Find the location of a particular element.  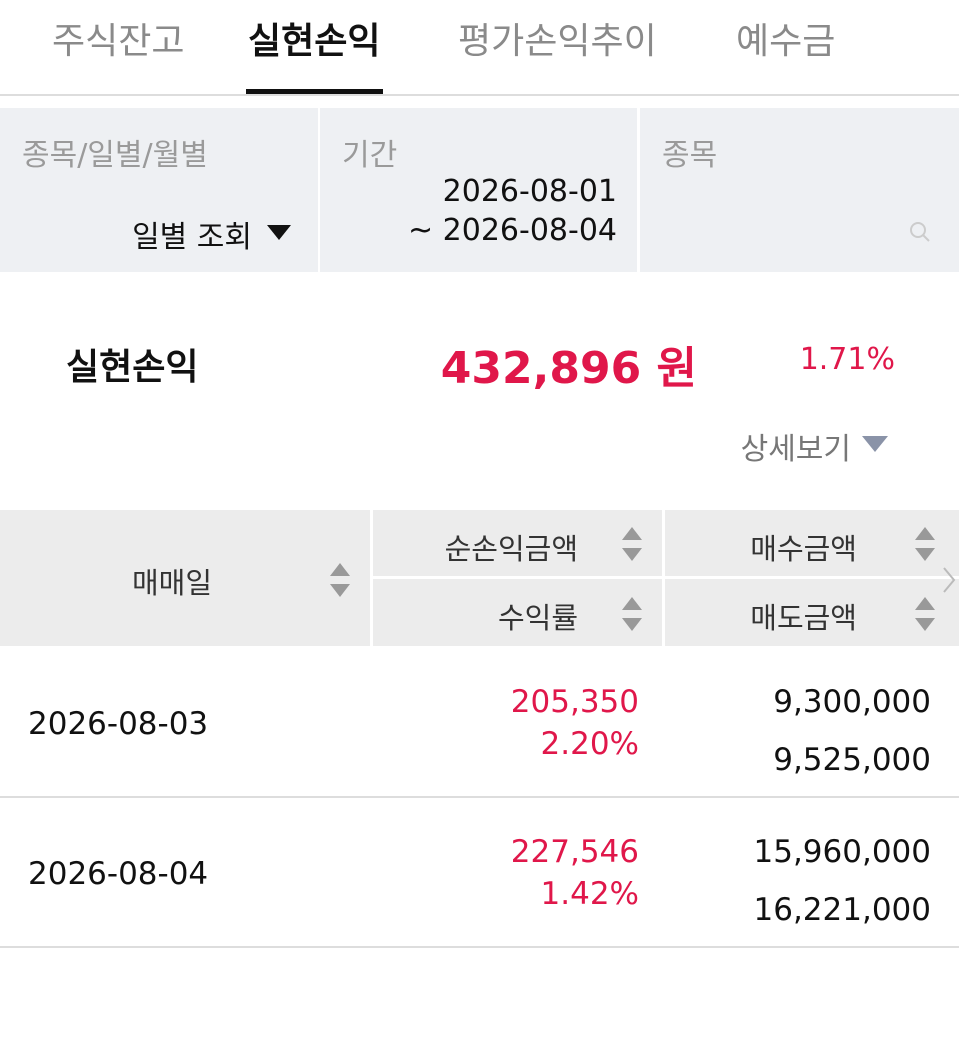

header-buy: 매수금액 is located at coordinates (812, 543).